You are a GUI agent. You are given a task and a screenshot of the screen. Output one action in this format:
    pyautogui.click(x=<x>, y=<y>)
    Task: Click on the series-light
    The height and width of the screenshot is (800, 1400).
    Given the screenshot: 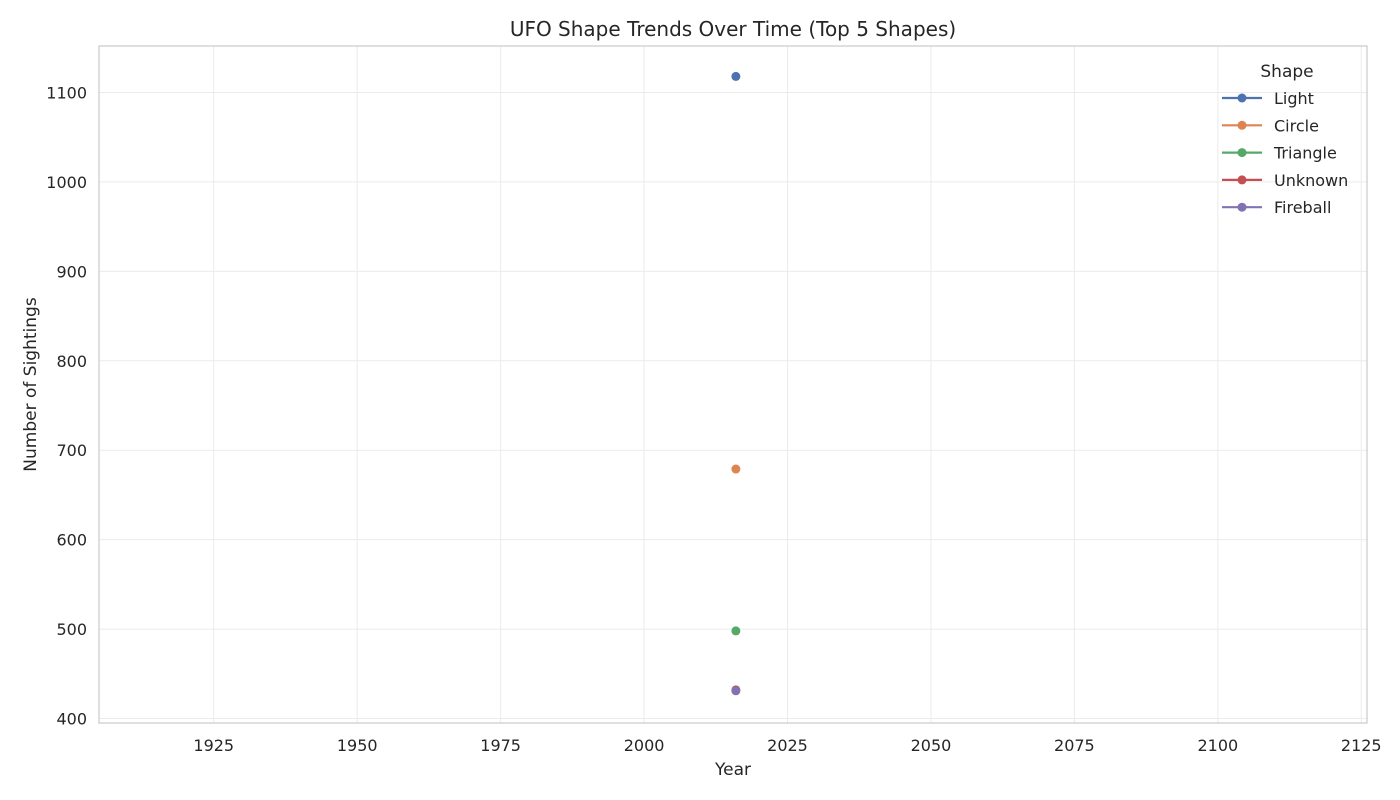 What is the action you would take?
    pyautogui.click(x=736, y=76)
    